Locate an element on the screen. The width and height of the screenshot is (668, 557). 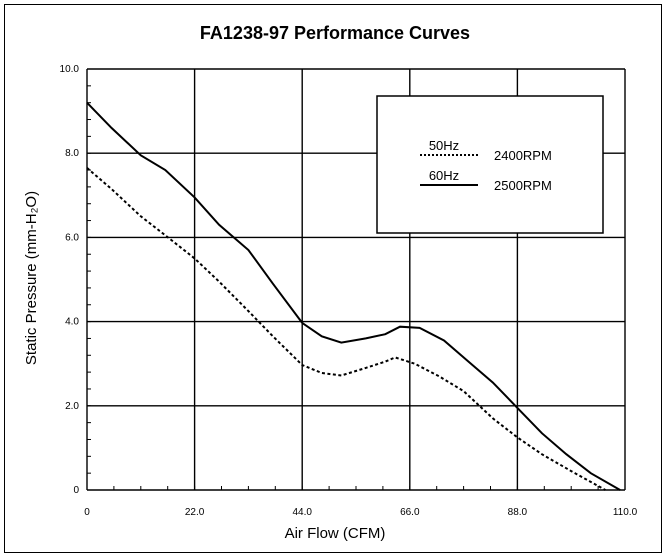
y-tick-label: 4.0 is located at coordinates (72, 322).